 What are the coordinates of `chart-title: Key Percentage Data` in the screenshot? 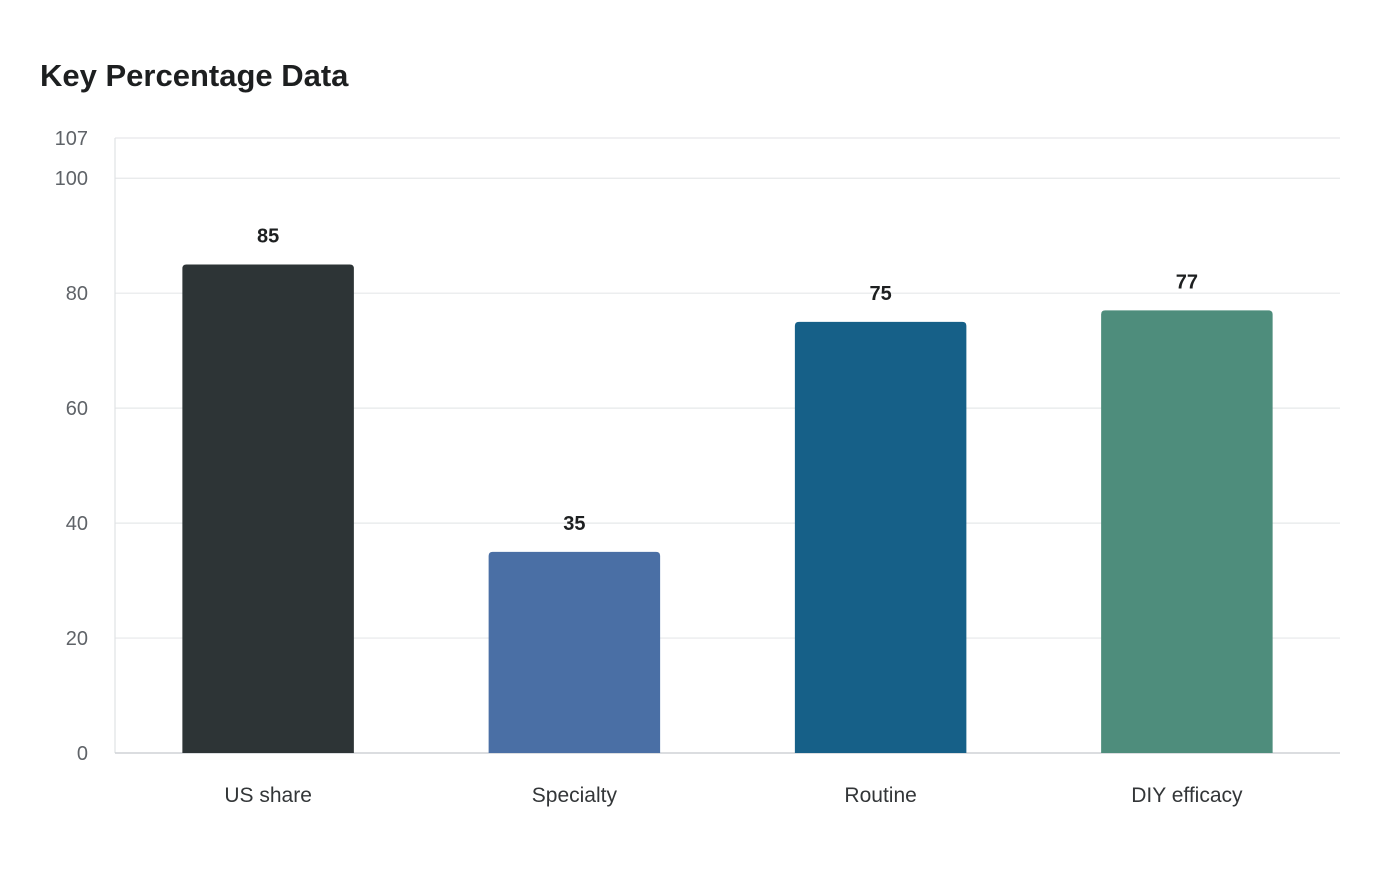 It's located at (194, 75).